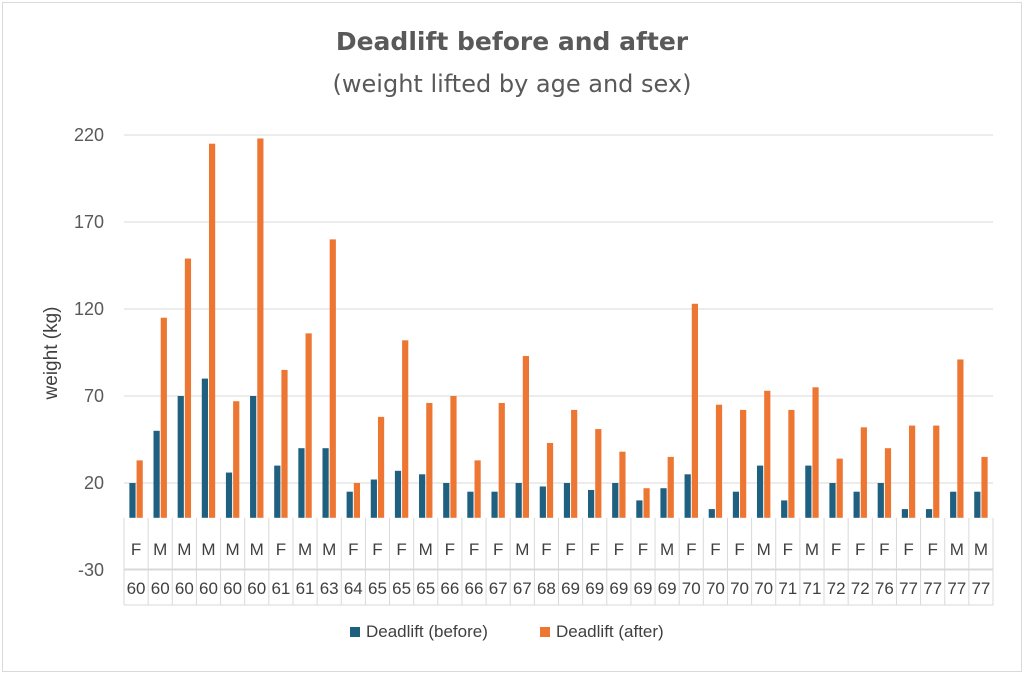 This screenshot has height=674, width=1024. Describe the element at coordinates (860, 588) in the screenshot. I see `category-age-label: 72` at that location.